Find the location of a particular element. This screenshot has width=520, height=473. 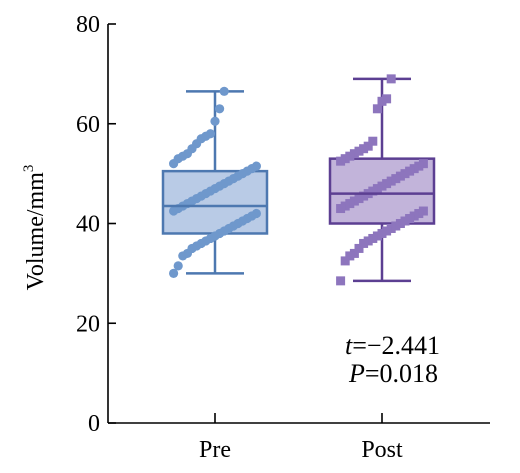

p-value-annotation: P=0.018 is located at coordinates (393, 373).